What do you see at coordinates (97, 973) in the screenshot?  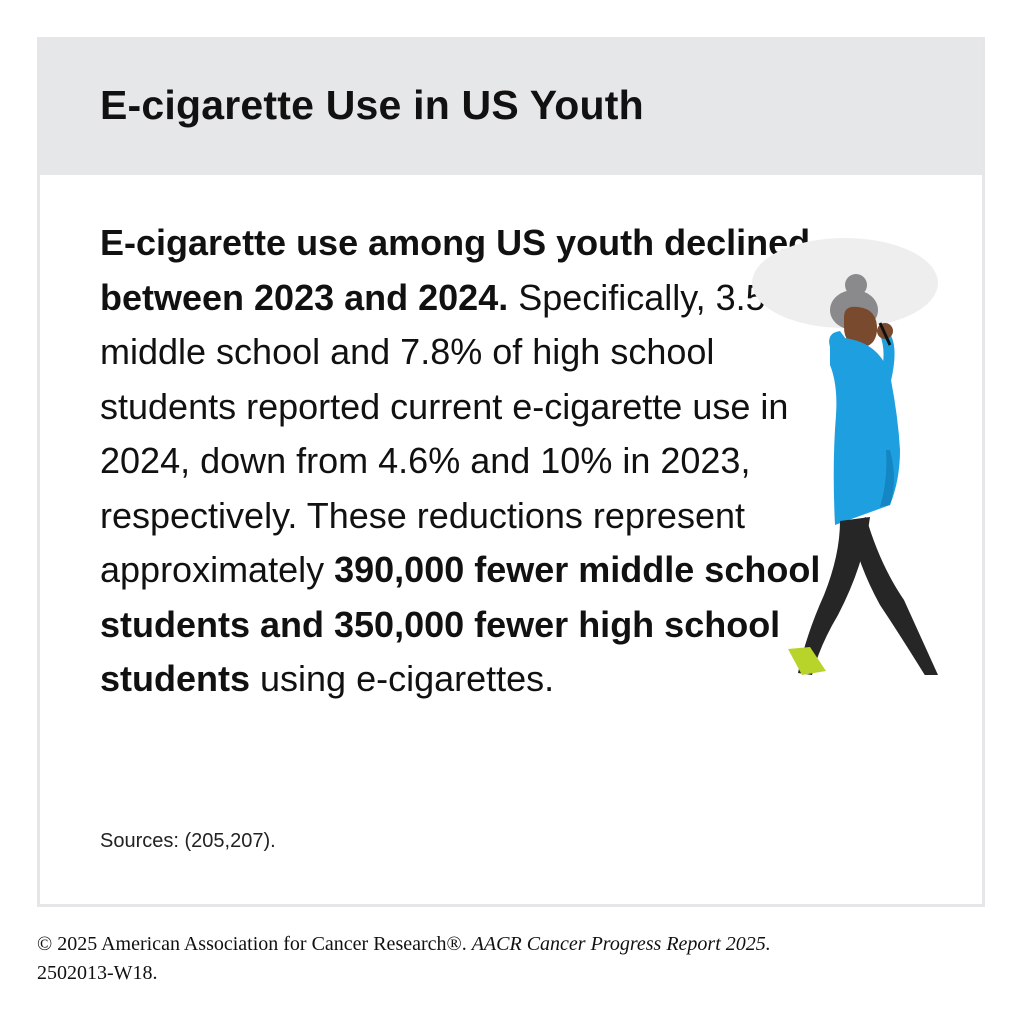 I see `figure-code: 2502013-W18.` at bounding box center [97, 973].